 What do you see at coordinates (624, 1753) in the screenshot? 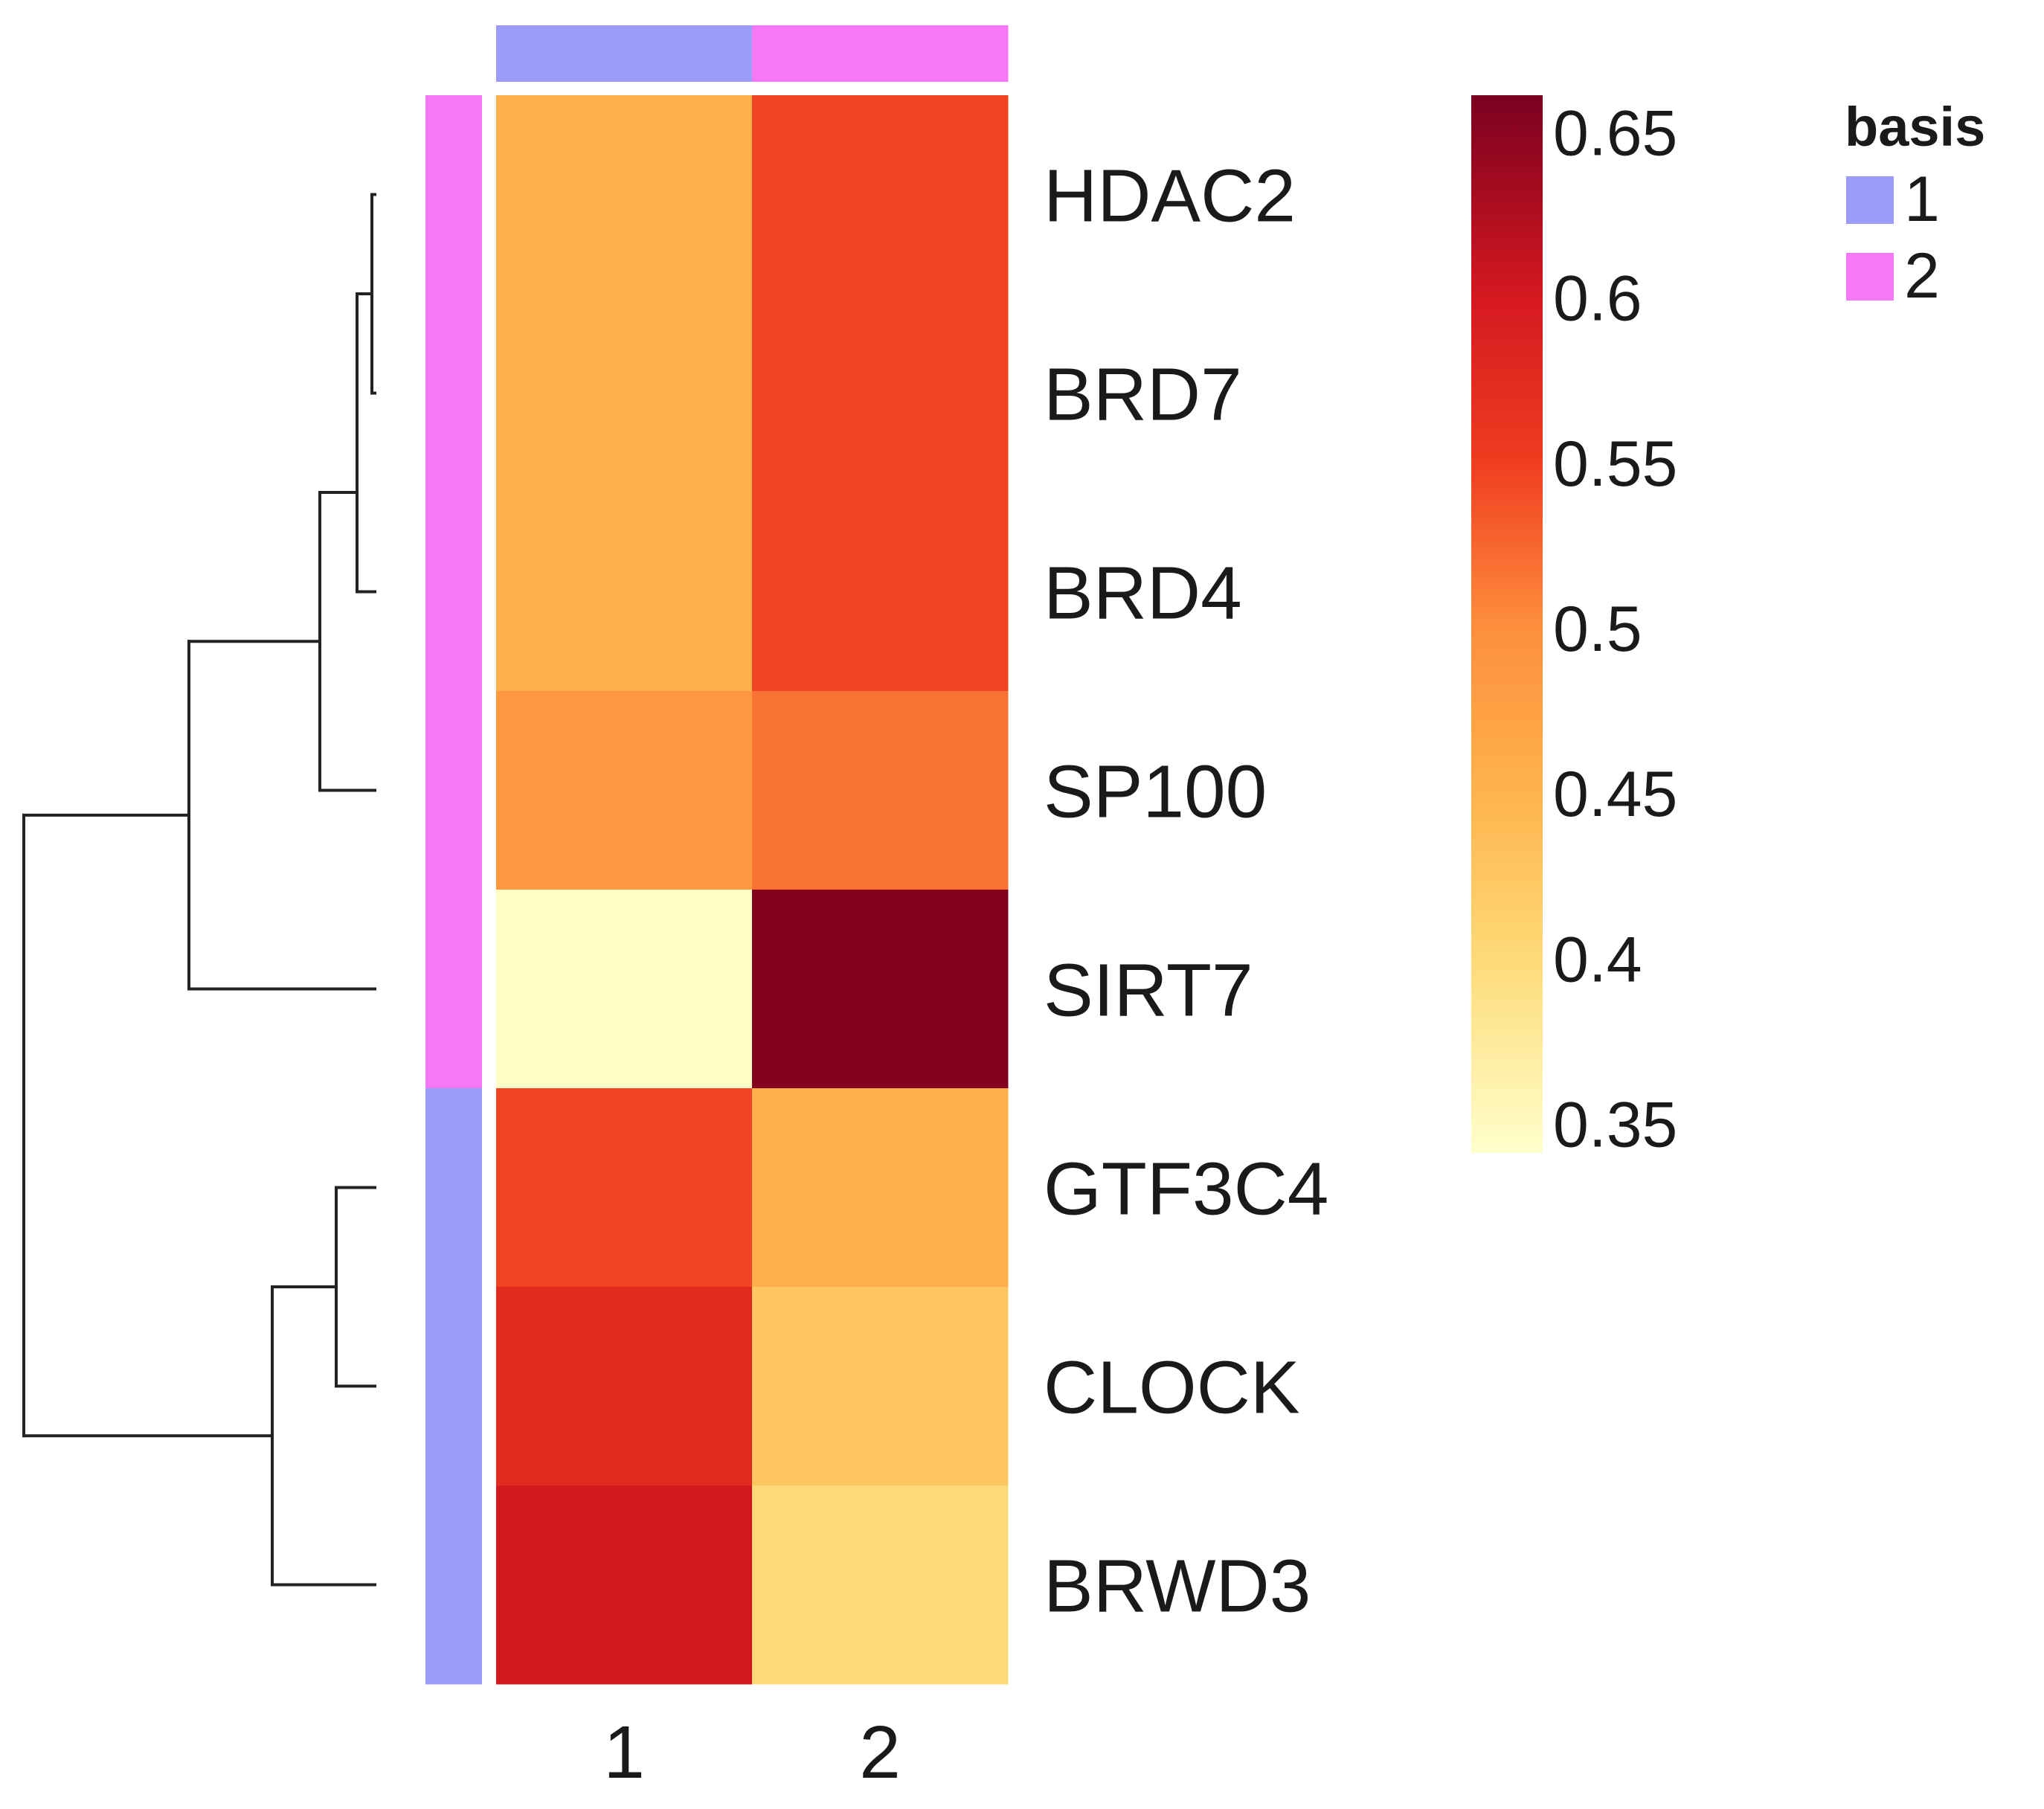
I see `column-label-1: 1` at bounding box center [624, 1753].